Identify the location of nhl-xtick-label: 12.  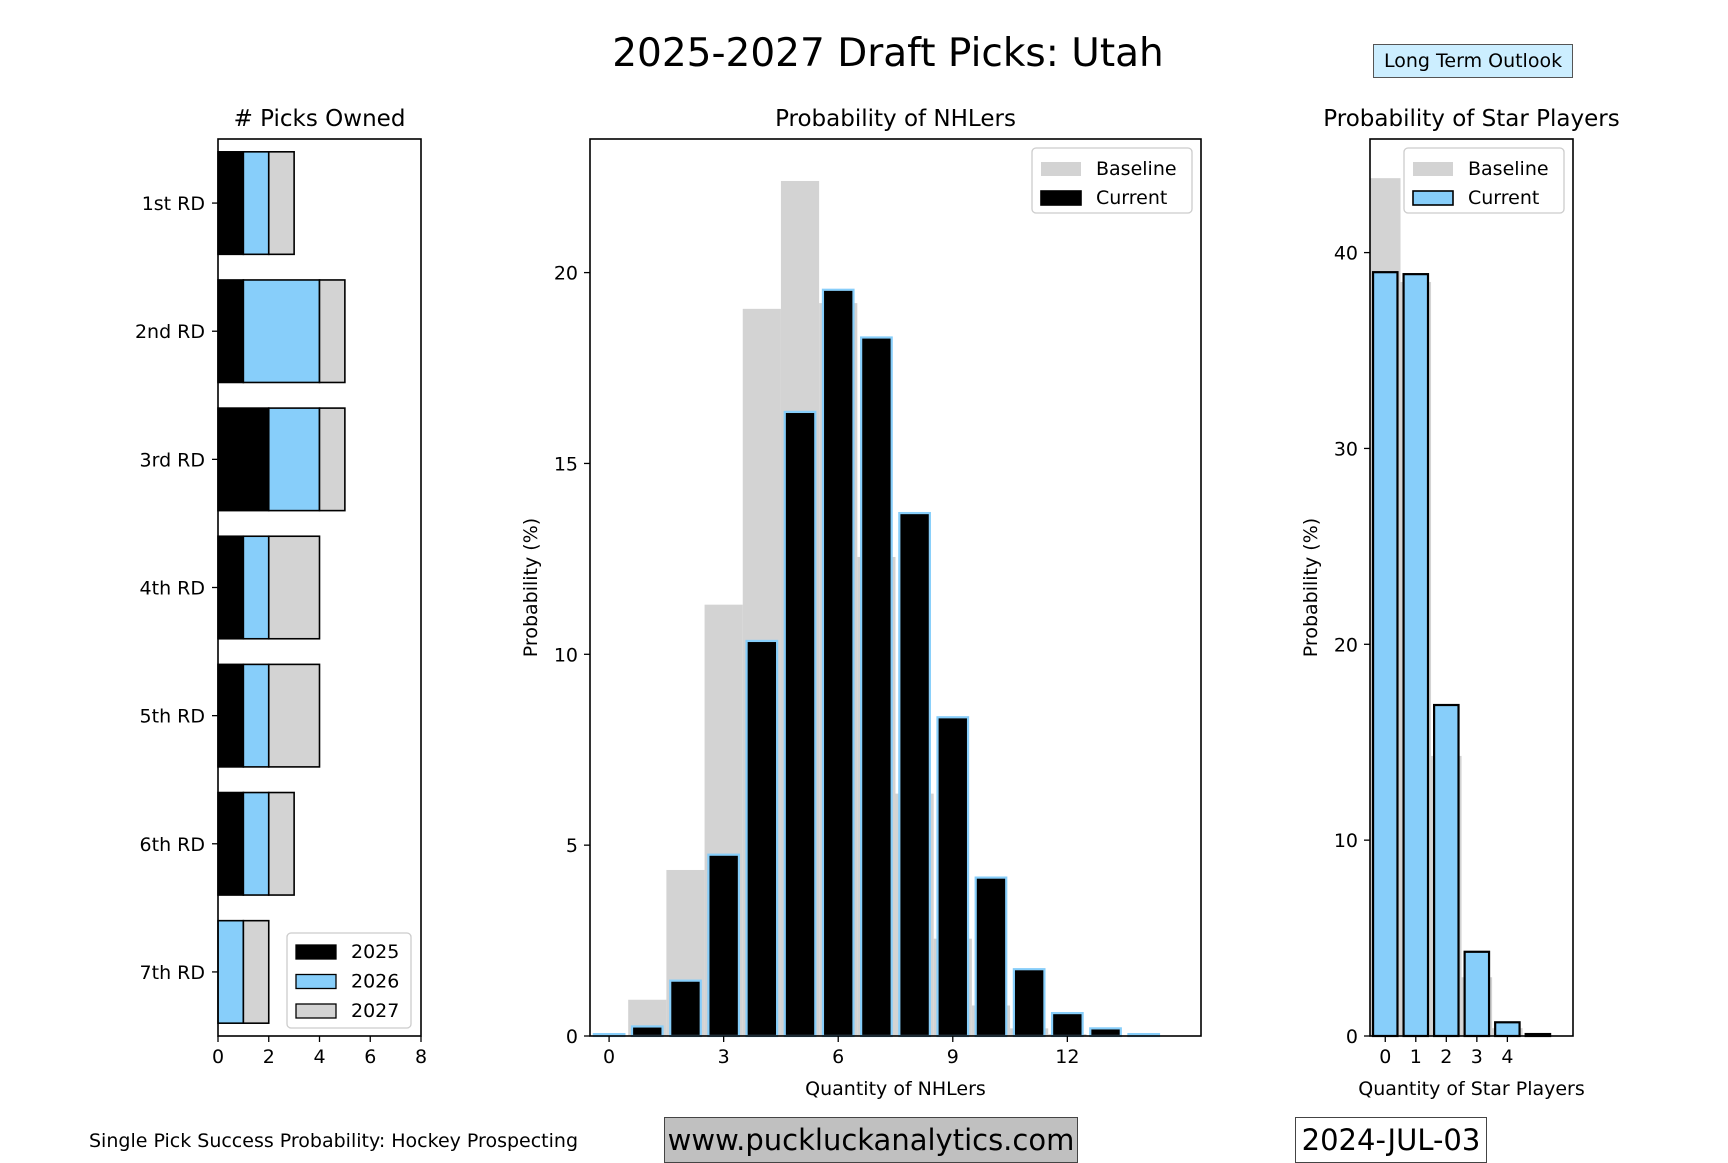
(1067, 1057).